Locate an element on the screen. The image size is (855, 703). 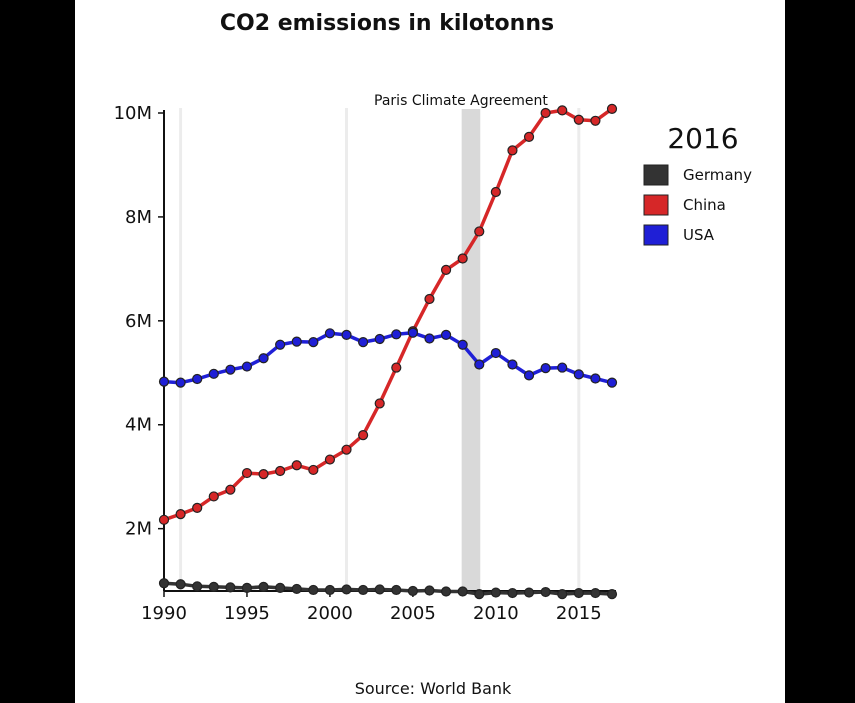
x-tick-label: 2010 is located at coordinates (496, 613).